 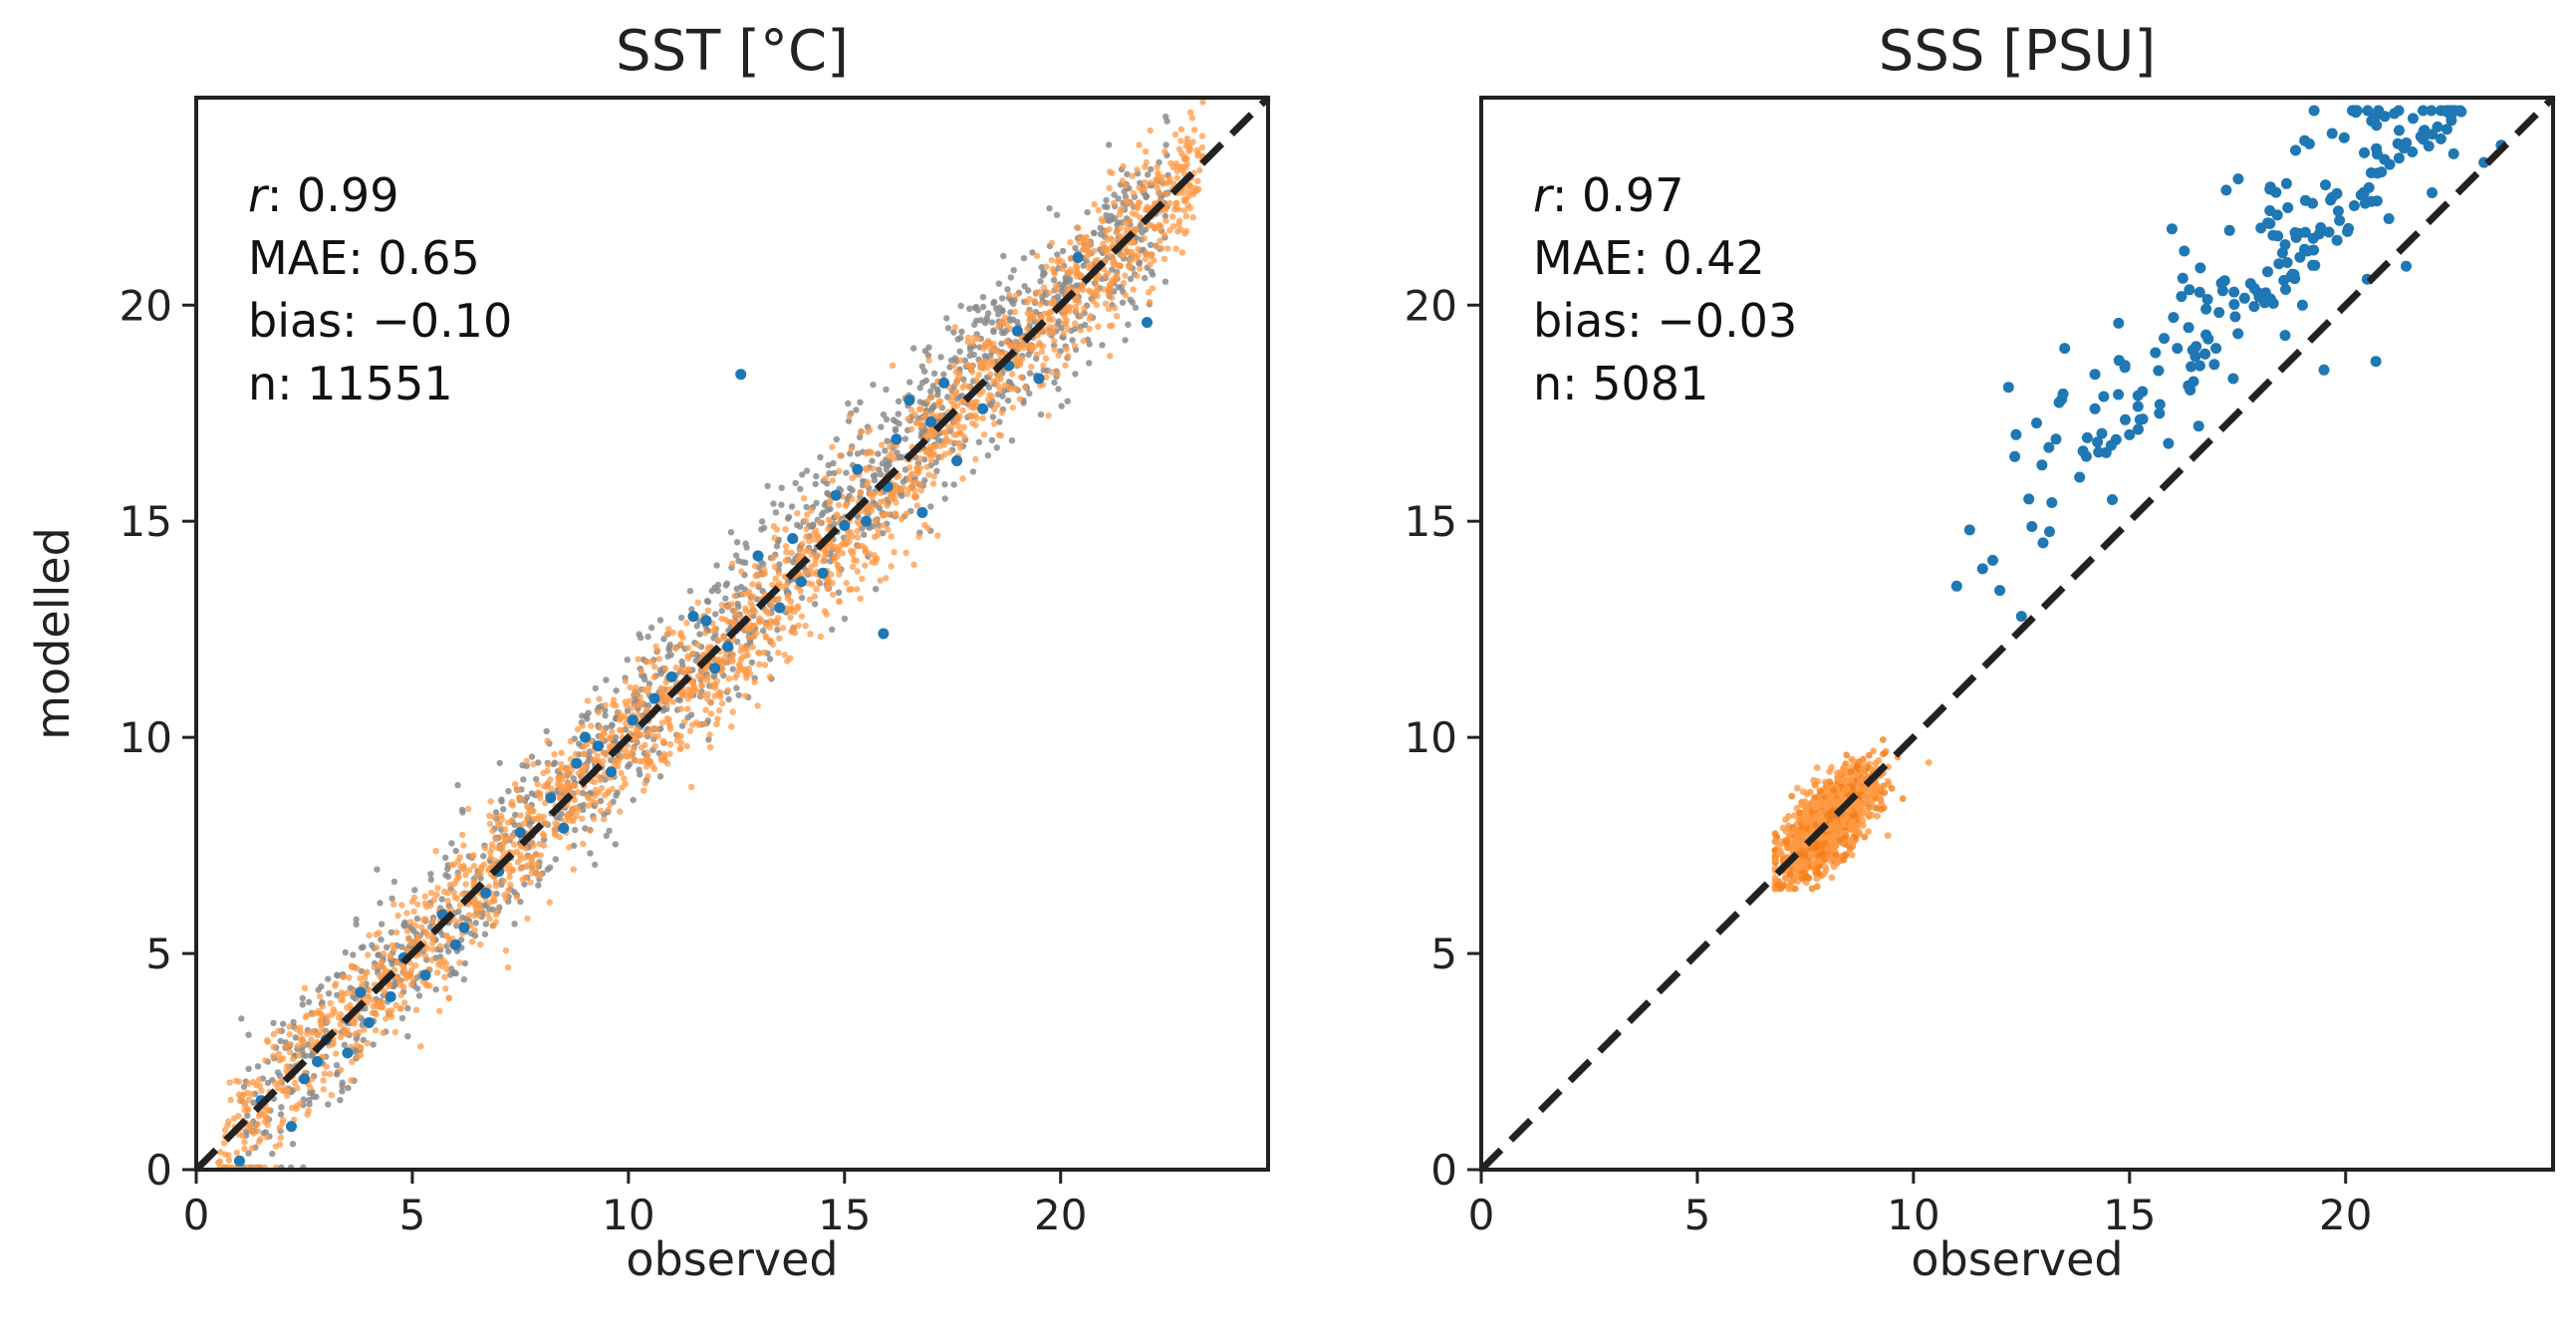 What do you see at coordinates (333, 195) in the screenshot?
I see `sst-stat-r-value: : 0.99` at bounding box center [333, 195].